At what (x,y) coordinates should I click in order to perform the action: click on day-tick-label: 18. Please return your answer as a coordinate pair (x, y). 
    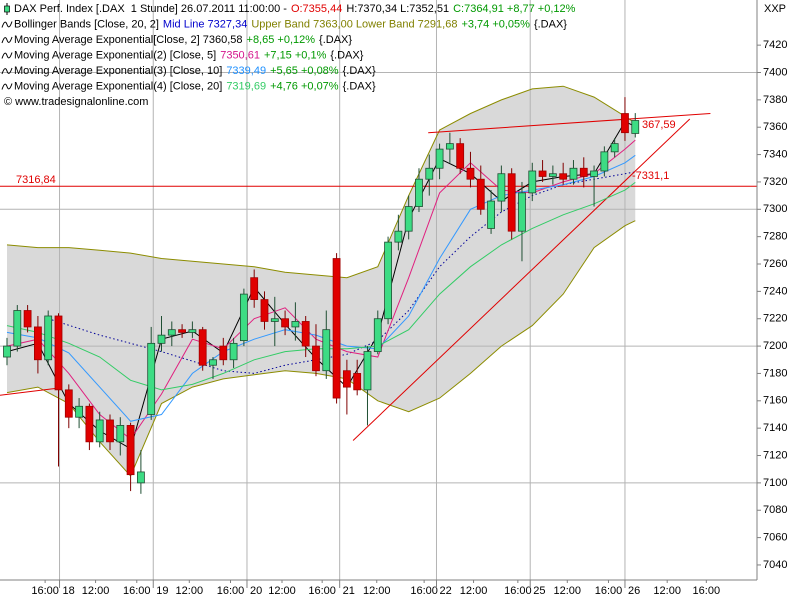
    Looking at the image, I should click on (69, 591).